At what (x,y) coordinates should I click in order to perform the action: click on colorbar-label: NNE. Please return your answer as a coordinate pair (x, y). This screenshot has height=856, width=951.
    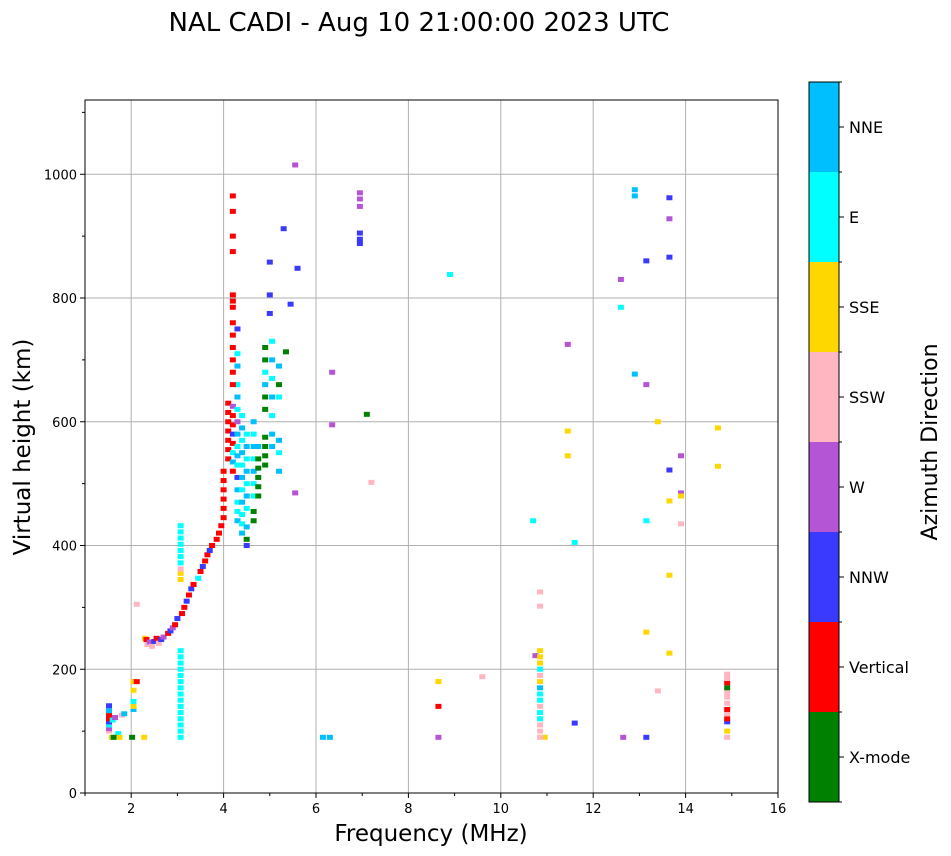
    Looking at the image, I should click on (866, 127).